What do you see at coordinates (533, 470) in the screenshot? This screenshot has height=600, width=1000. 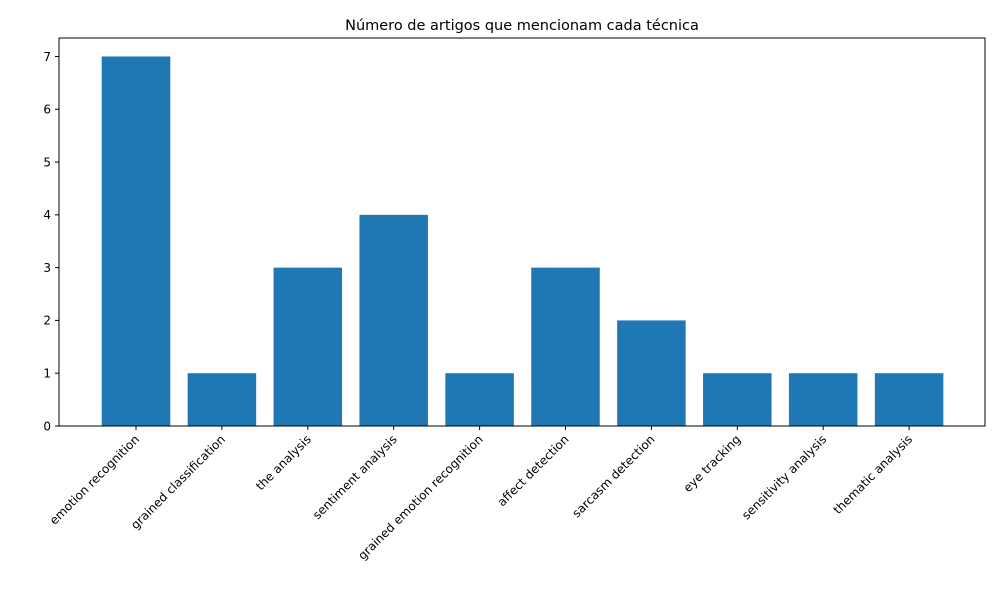 I see `x-tick-label-5: affect detection` at bounding box center [533, 470].